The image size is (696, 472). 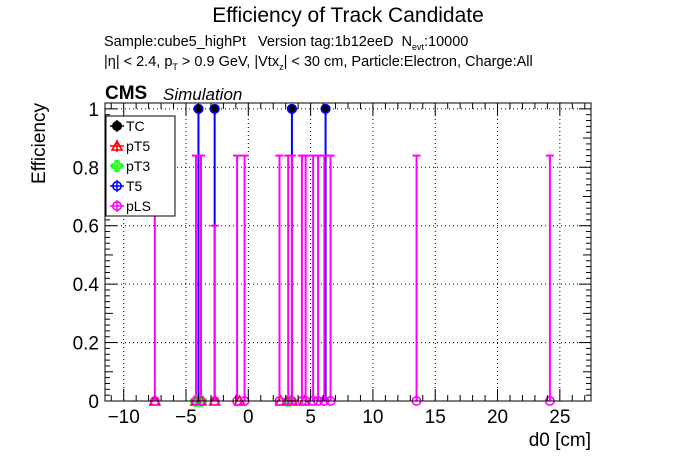 I want to click on x-tick-label: −10, so click(x=124, y=417).